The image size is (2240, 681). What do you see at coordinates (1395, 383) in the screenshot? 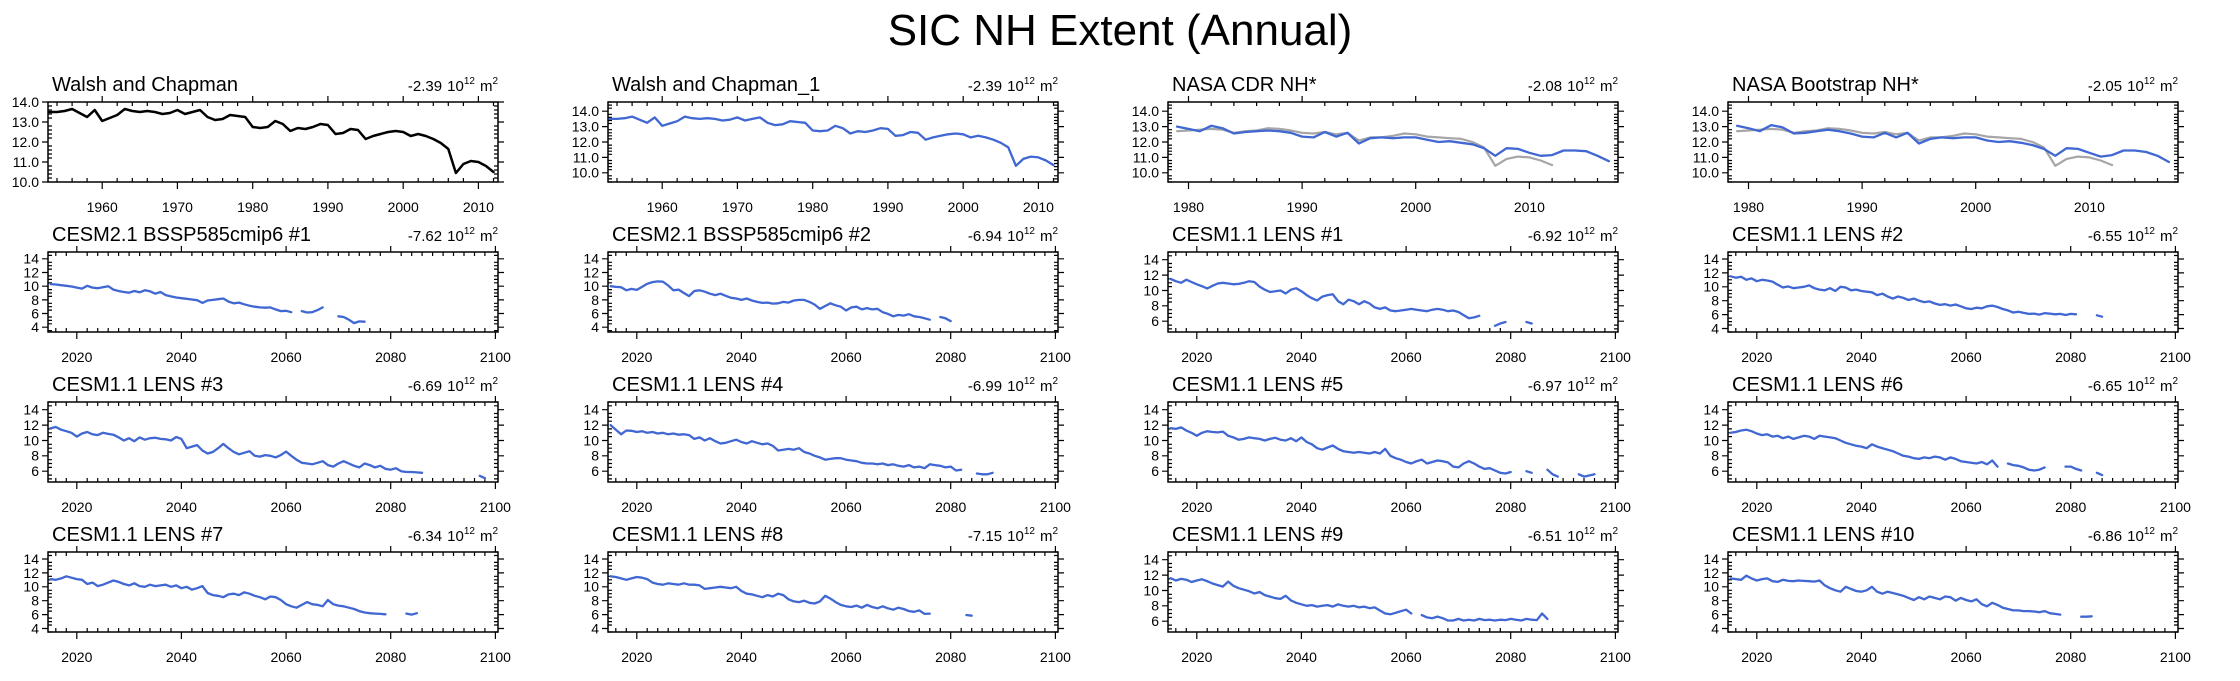
I see `panel-header: CESM1.1 LENS #5 -6.97 1012 m2` at bounding box center [1395, 383].